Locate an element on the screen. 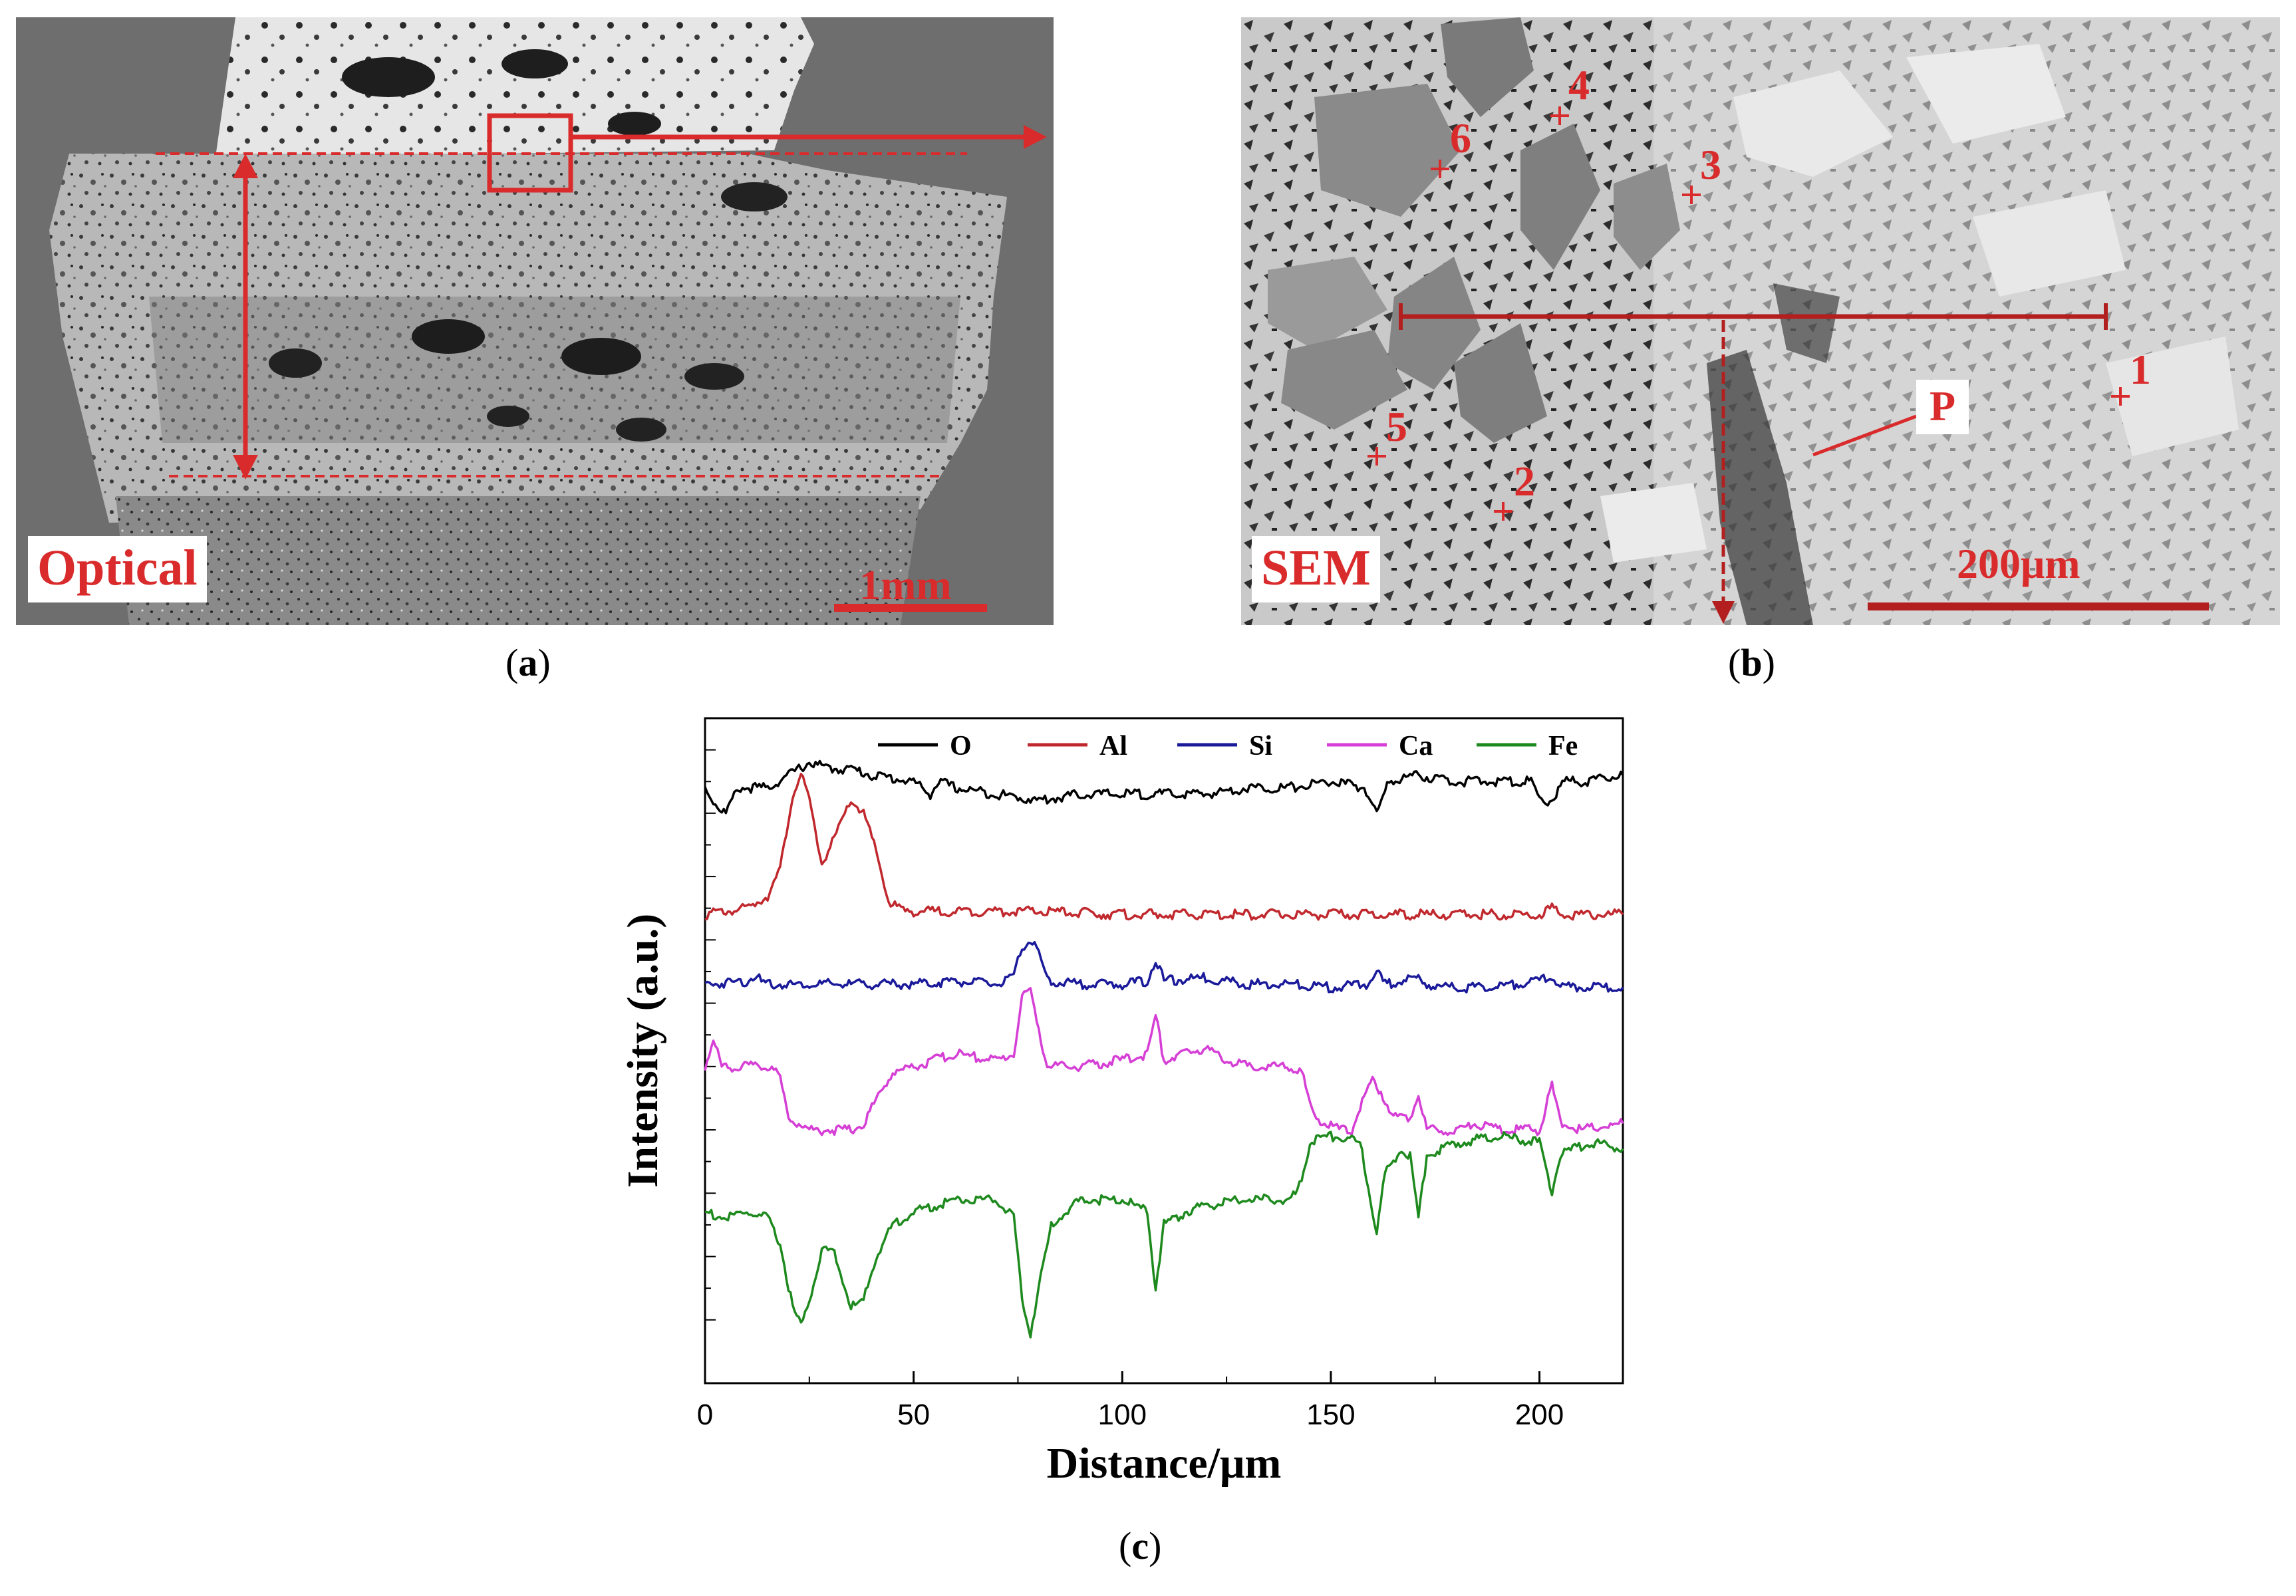  legend-label-fe: Fe is located at coordinates (1563, 746).